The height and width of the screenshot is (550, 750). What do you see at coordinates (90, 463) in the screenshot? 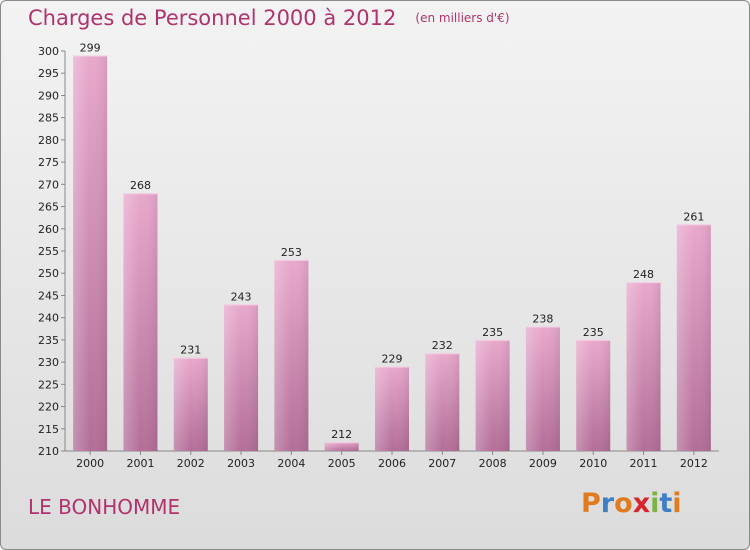
I see `x-tick-label: 2000` at bounding box center [90, 463].